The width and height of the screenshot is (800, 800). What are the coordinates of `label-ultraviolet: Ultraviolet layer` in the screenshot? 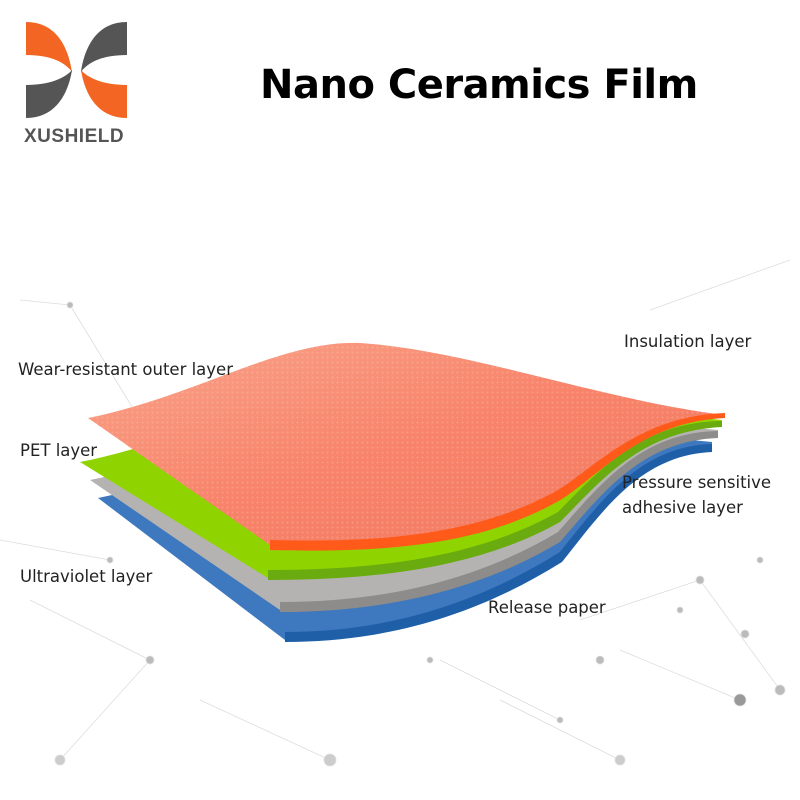 It's located at (86, 576).